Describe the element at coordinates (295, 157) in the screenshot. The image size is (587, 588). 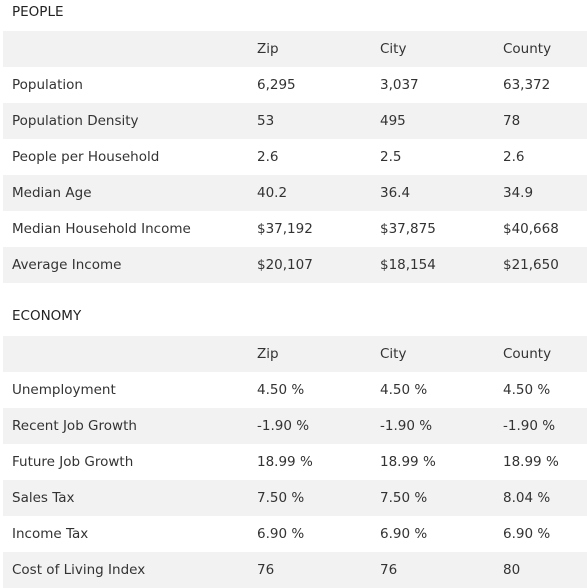
I see `data-row: People per Household 2.6 2.5 2.6` at that location.